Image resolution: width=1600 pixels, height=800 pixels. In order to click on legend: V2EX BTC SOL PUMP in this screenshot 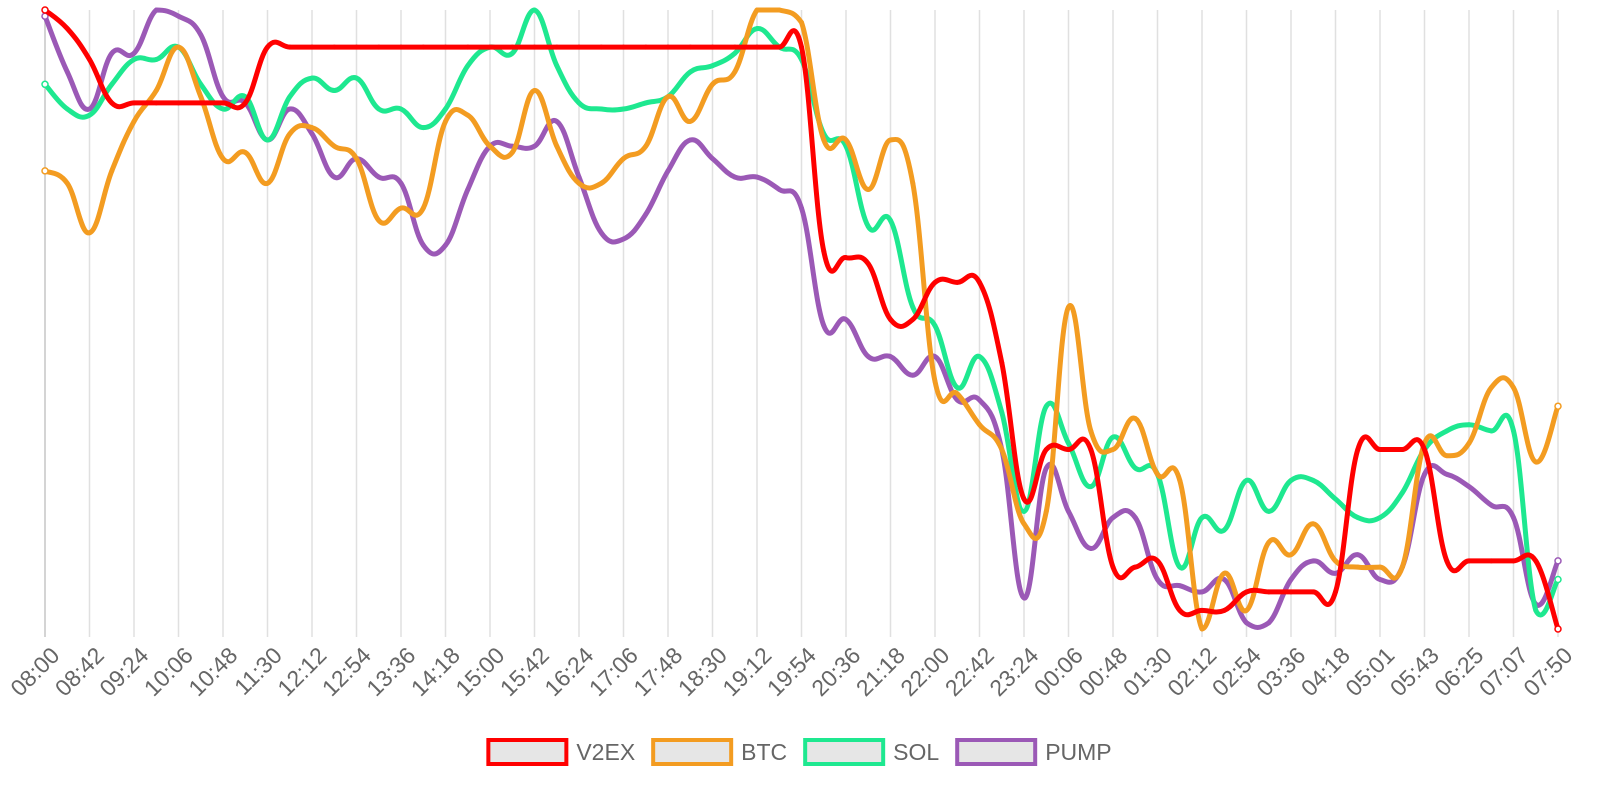, I will do `click(799, 752)`.